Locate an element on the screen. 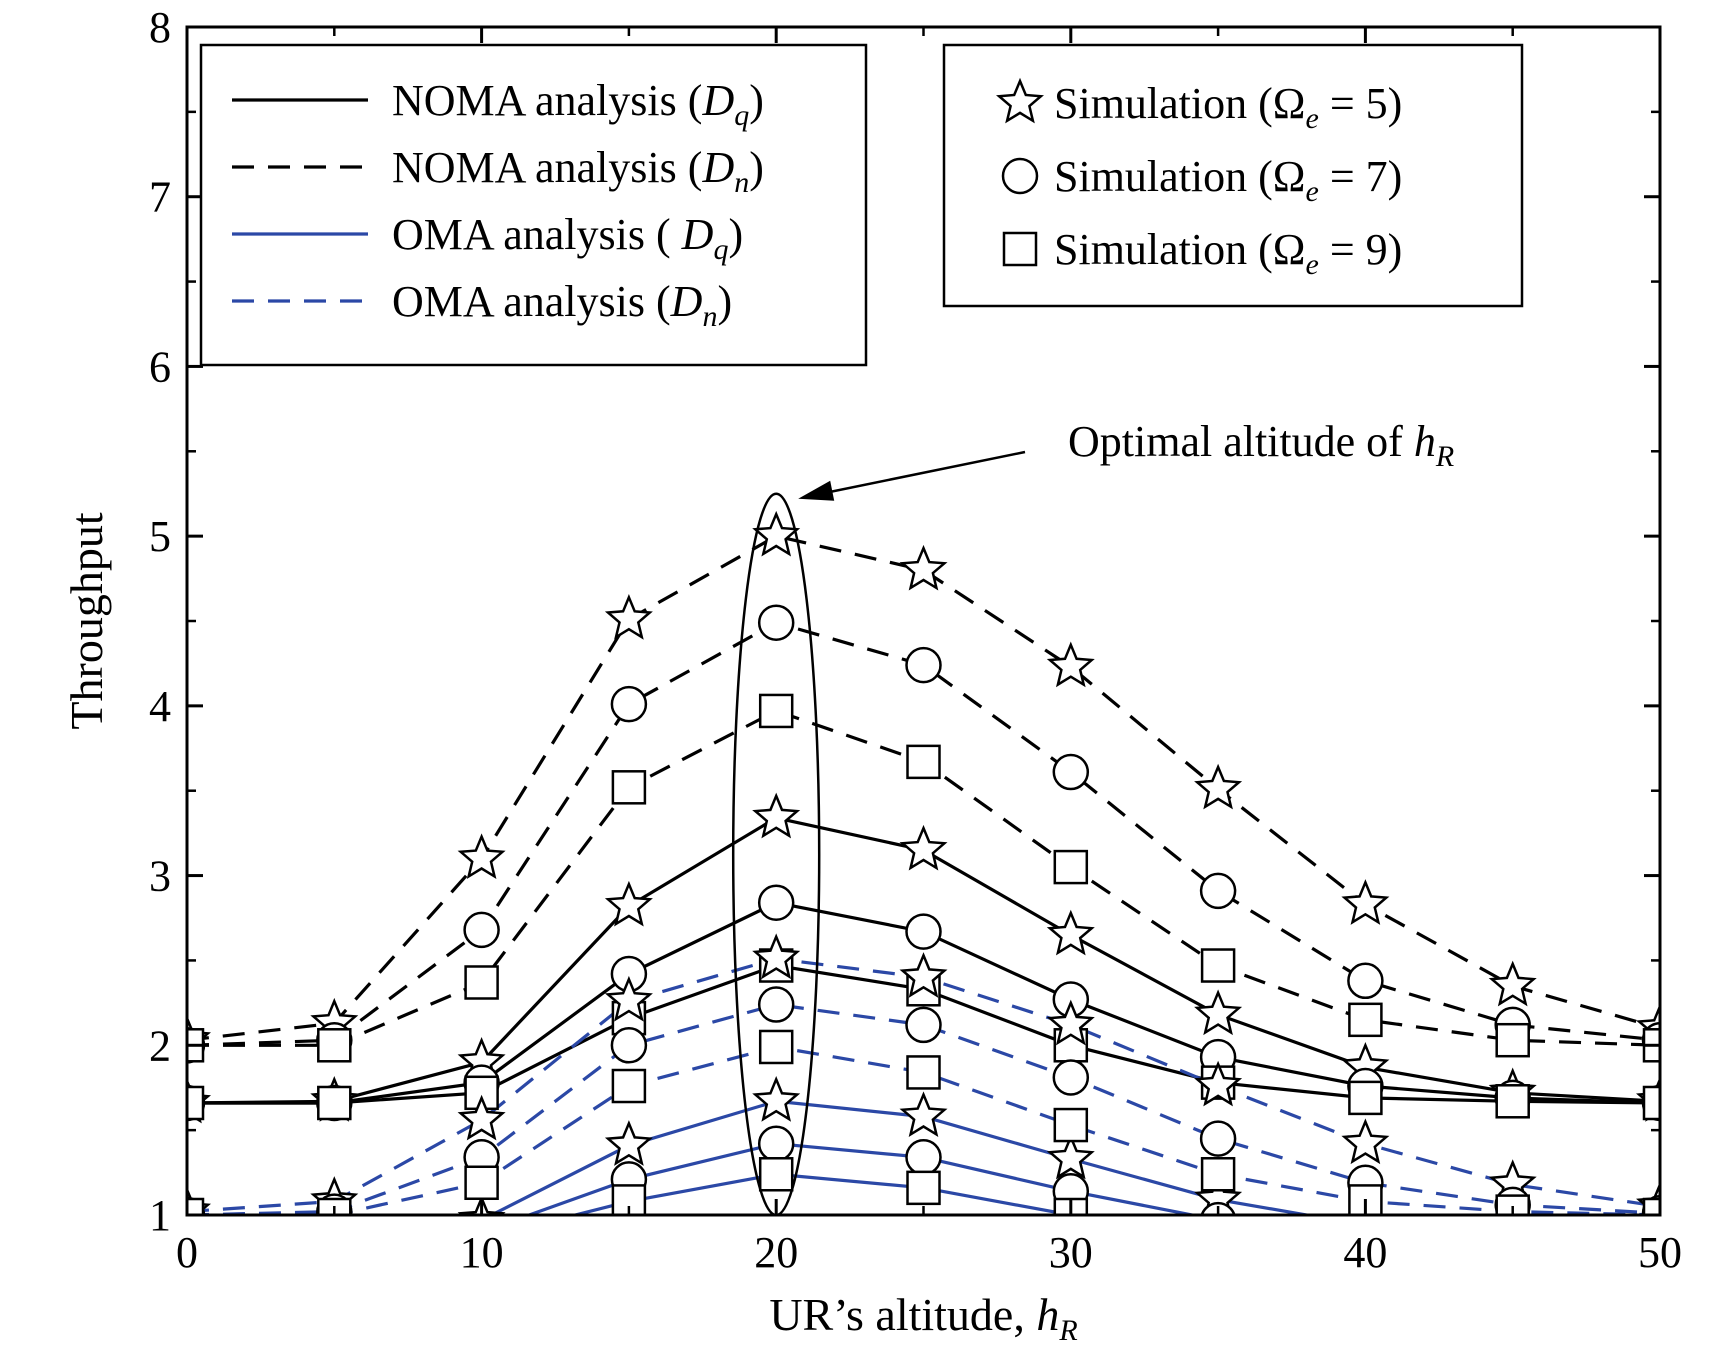 Image resolution: width=1732 pixels, height=1358 pixels. legend-marker-label-0: Simulation (Ωe = 5) is located at coordinates (1228, 107).